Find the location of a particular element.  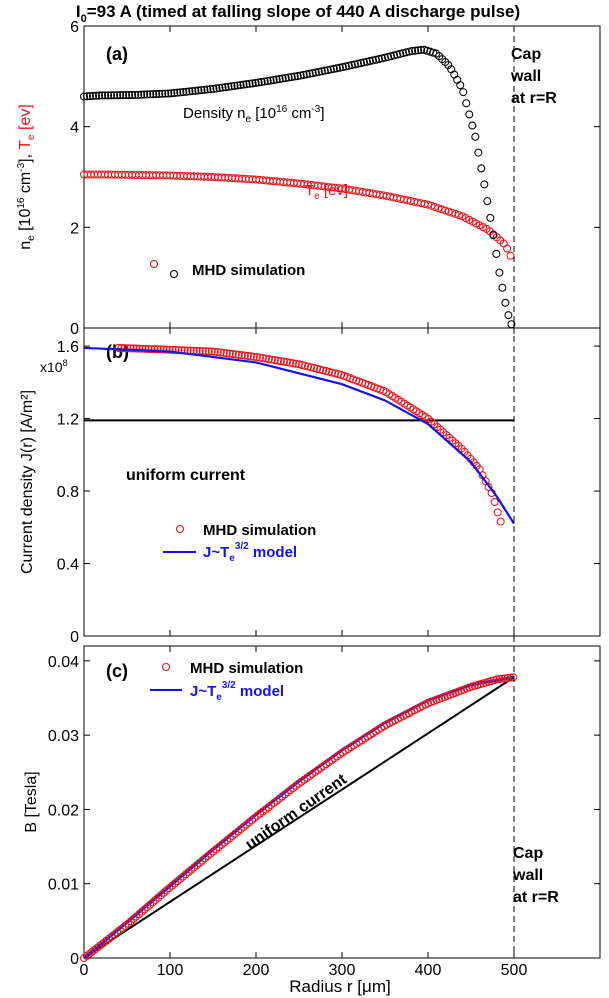

xtick-label-2: 200 is located at coordinates (256, 970).